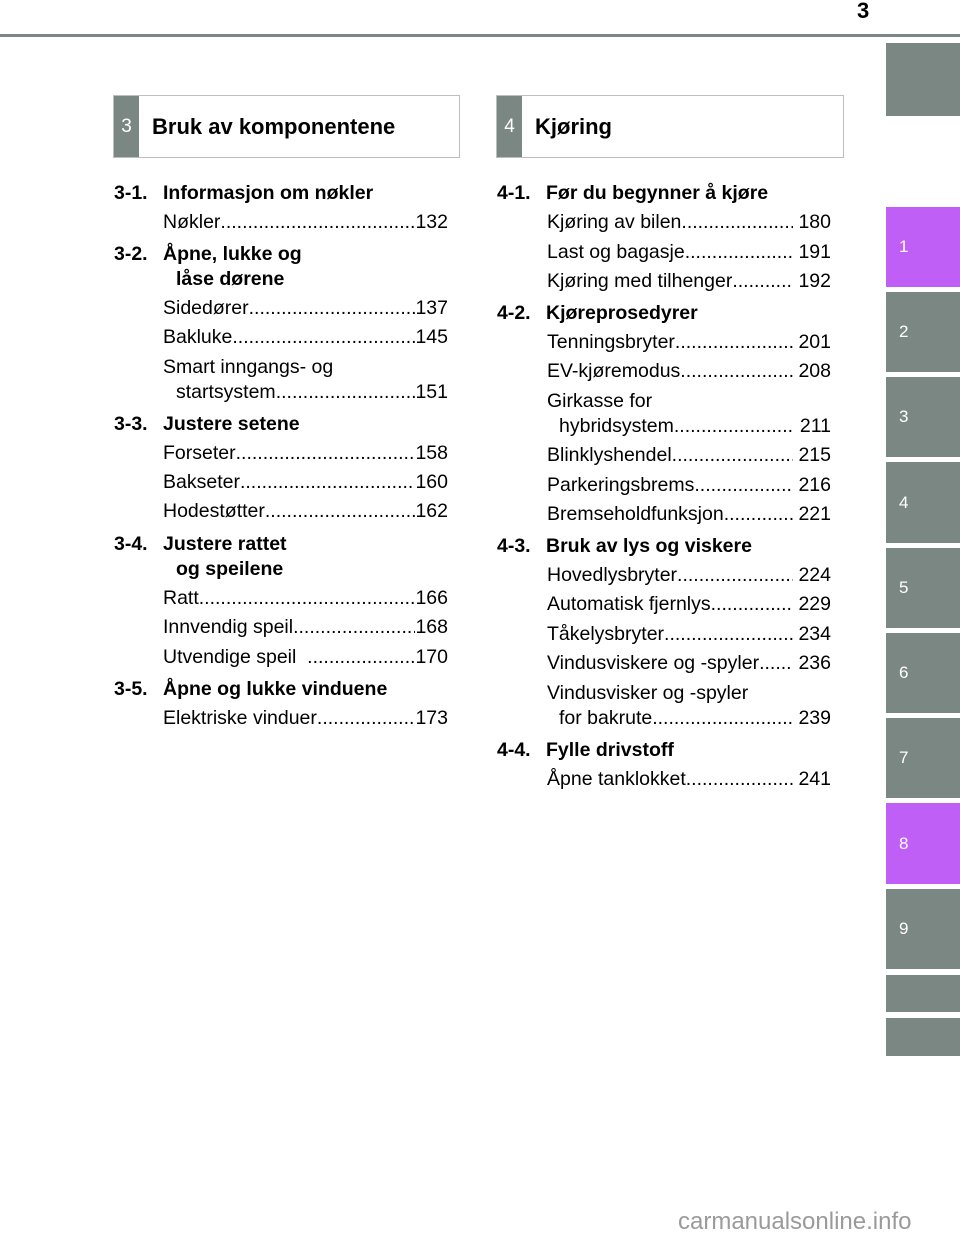 This screenshot has width=960, height=1242. Describe the element at coordinates (689, 342) in the screenshot. I see `toc-entry: Tenningsbryter 201` at that location.